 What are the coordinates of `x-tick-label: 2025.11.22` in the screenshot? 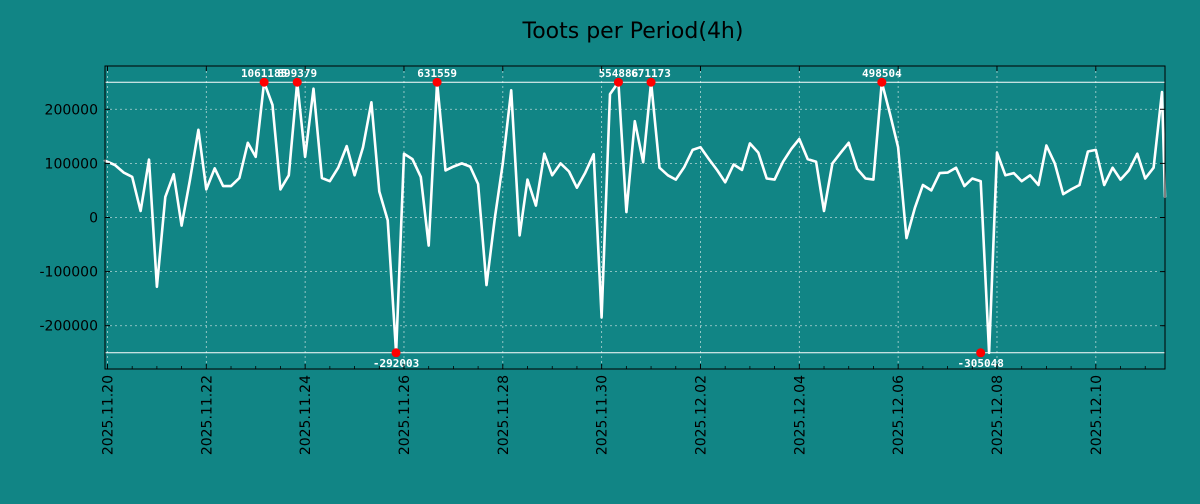 It's located at (207, 415).